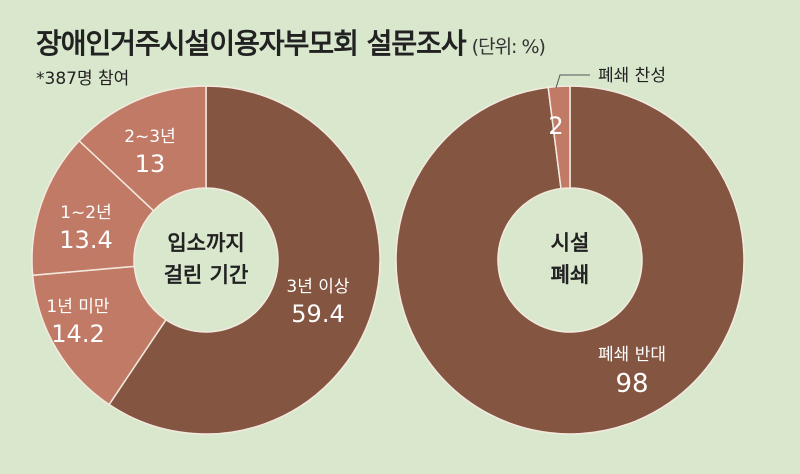 This screenshot has height=474, width=800. I want to click on chart1-slice-label-0: 3년 이상, so click(317, 287).